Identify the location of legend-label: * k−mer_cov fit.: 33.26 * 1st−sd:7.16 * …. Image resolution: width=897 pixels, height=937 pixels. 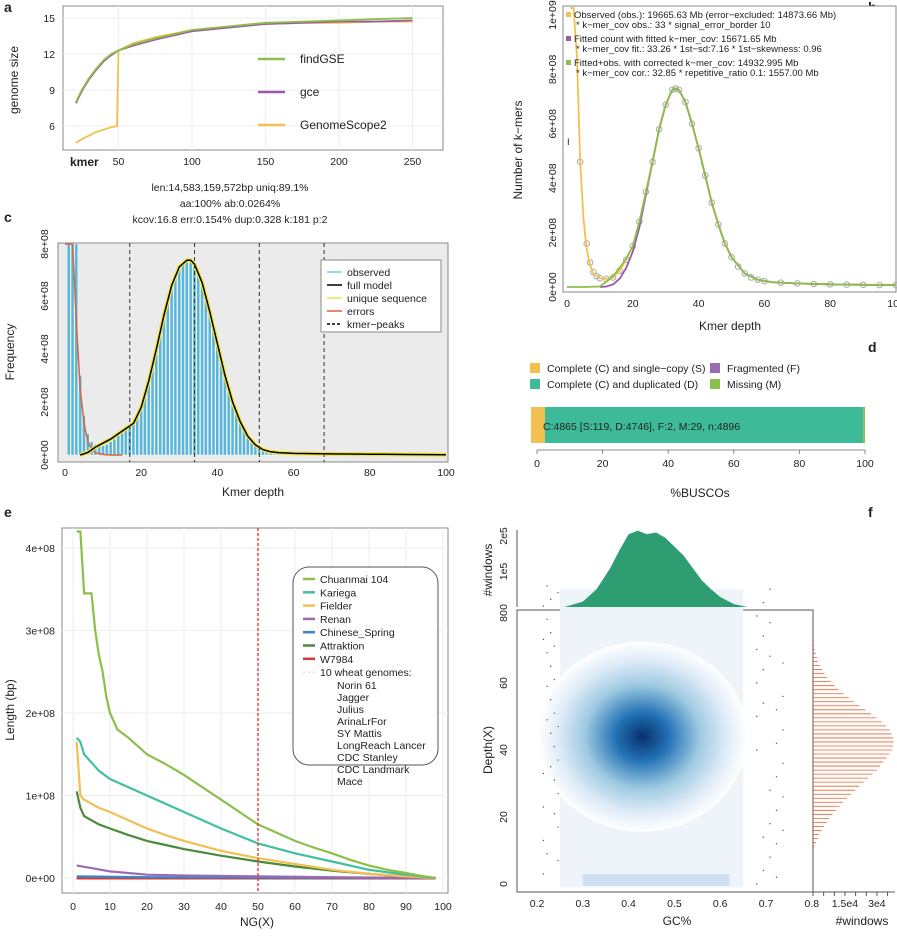
(699, 49).